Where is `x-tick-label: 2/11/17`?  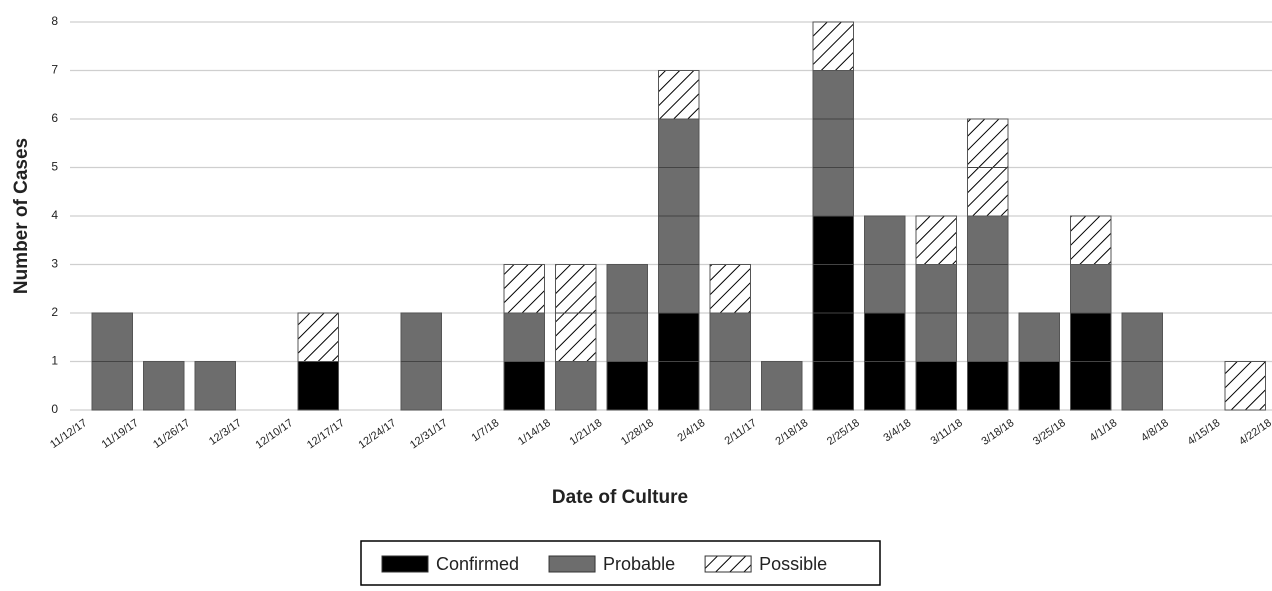 x-tick-label: 2/11/17 is located at coordinates (741, 432).